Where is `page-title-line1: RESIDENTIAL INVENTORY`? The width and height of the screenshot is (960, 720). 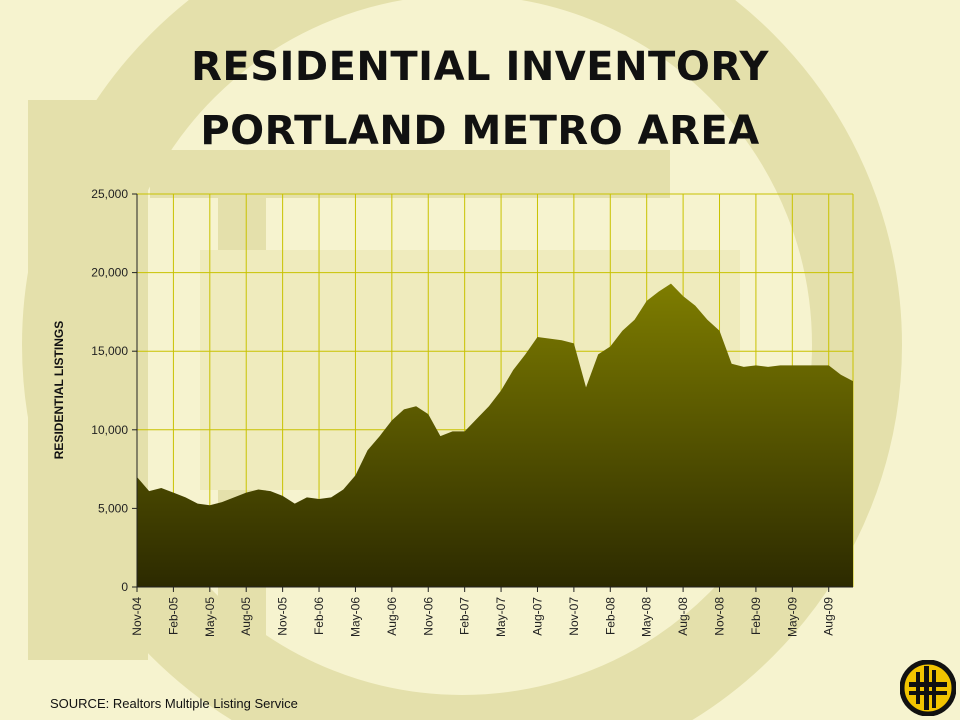
page-title-line1: RESIDENTIAL INVENTORY is located at coordinates (480, 67).